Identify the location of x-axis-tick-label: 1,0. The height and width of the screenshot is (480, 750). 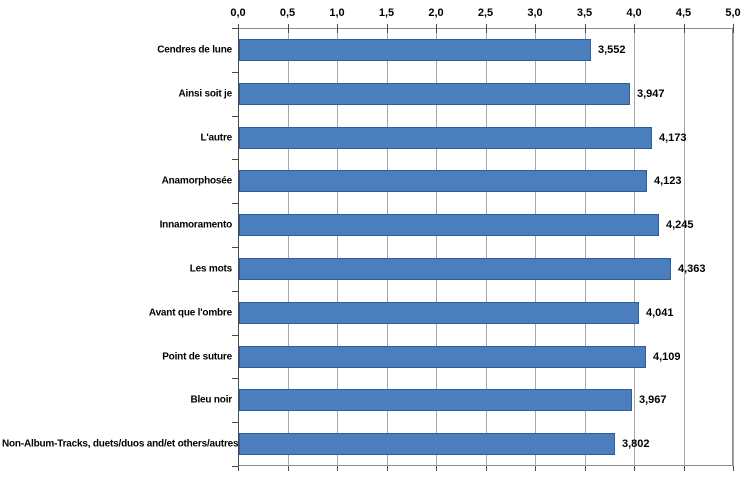
(337, 13).